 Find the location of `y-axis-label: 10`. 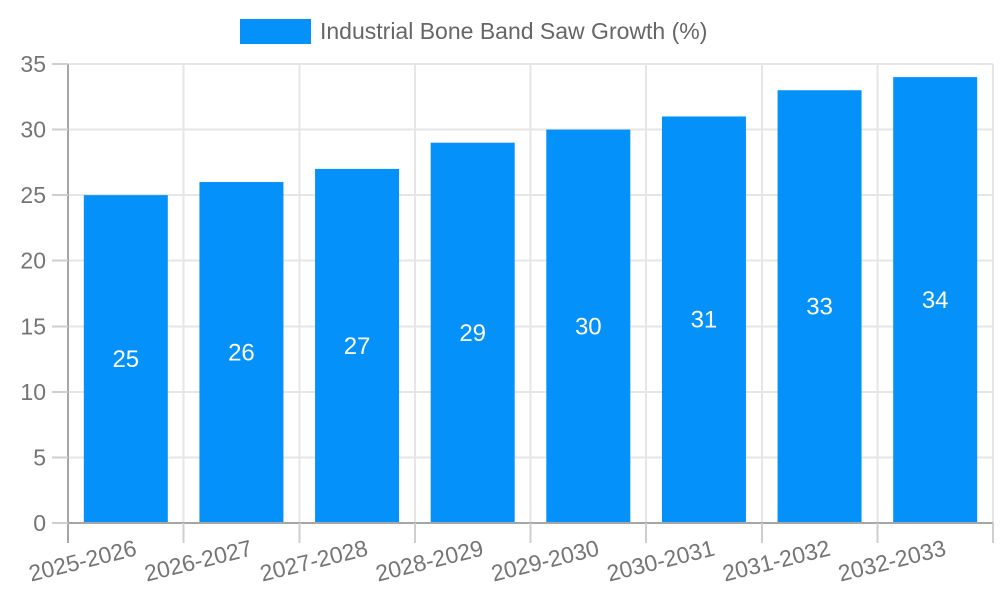

y-axis-label: 10 is located at coordinates (33, 392).